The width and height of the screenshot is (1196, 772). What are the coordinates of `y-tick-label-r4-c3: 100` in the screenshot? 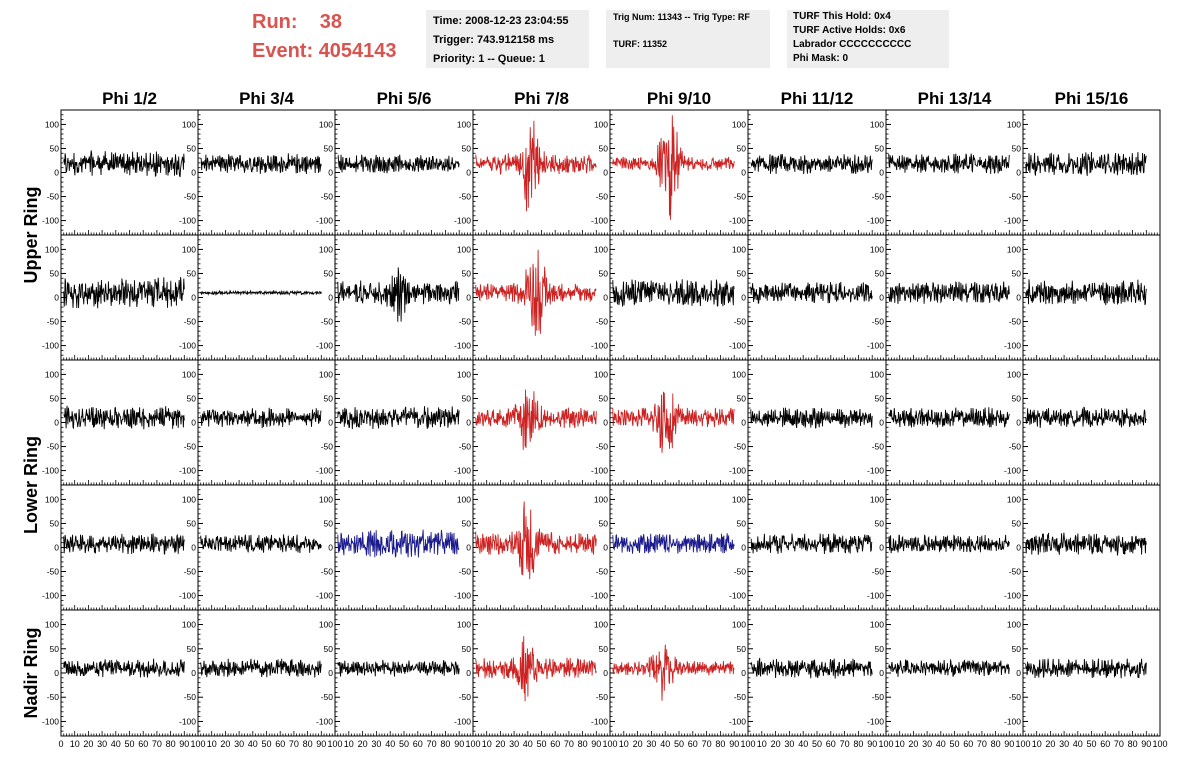 It's located at (326, 499).